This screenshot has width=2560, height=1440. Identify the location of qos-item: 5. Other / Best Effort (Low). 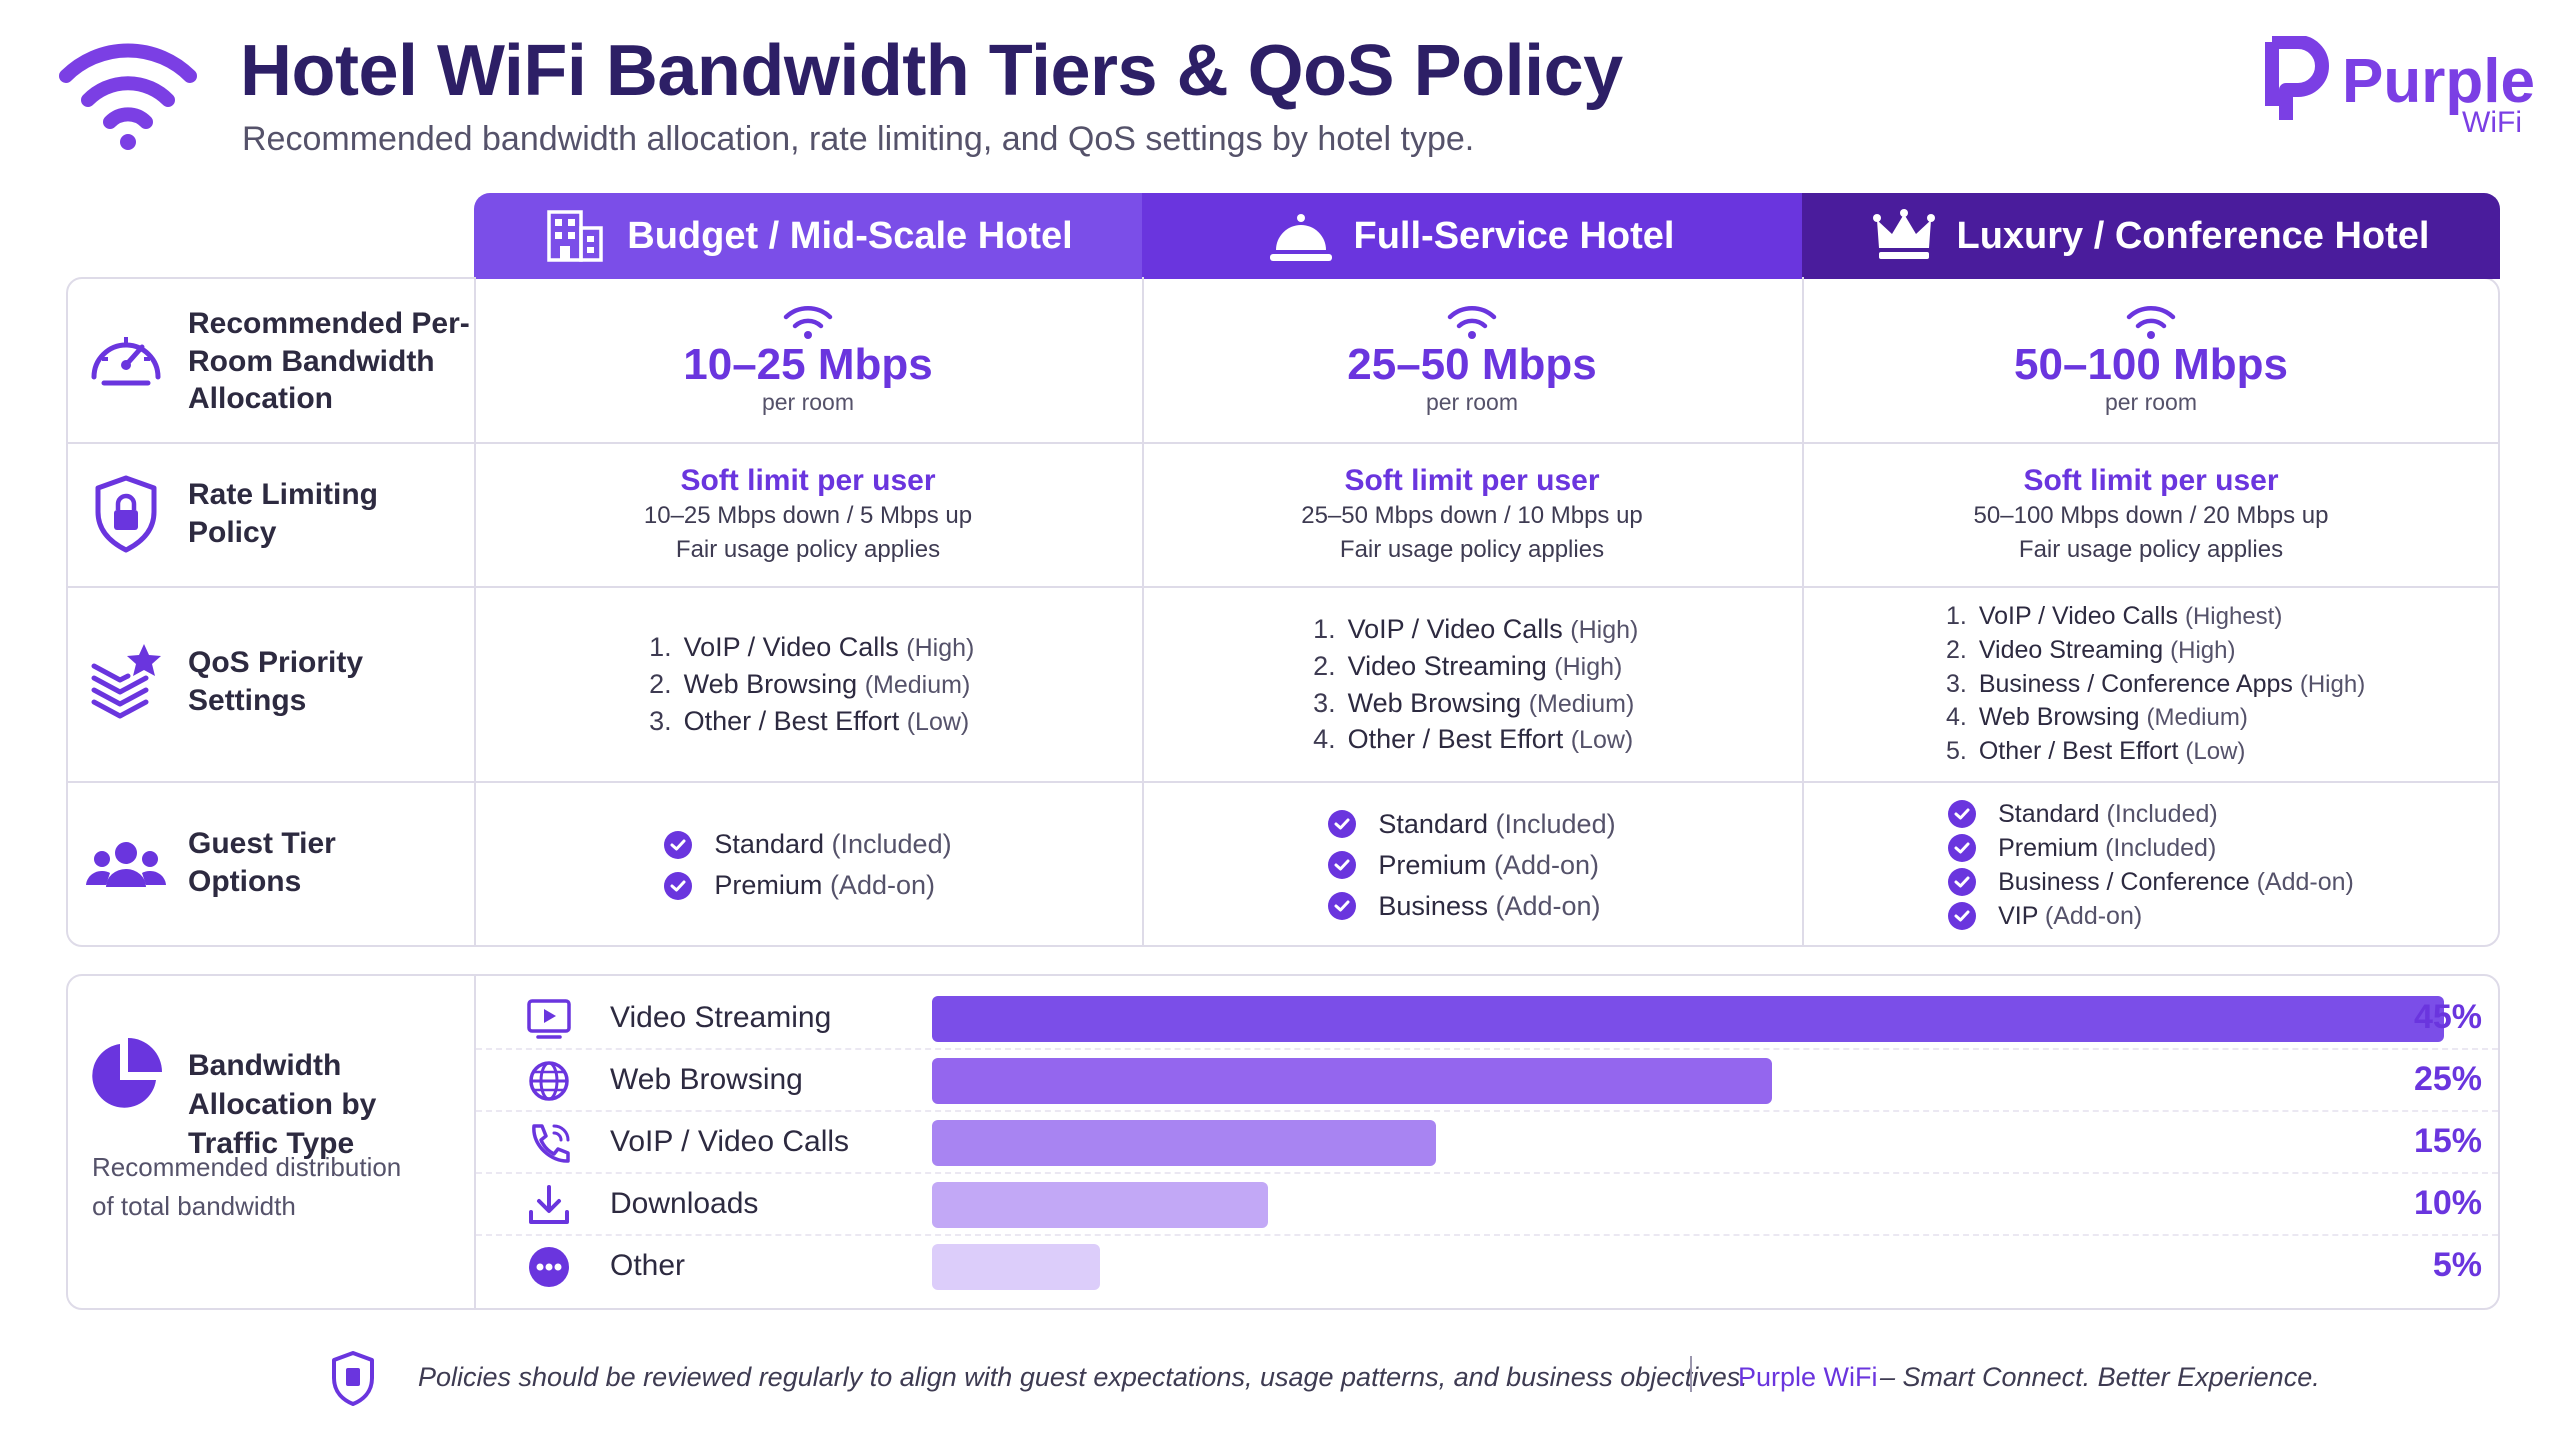
(2095, 751).